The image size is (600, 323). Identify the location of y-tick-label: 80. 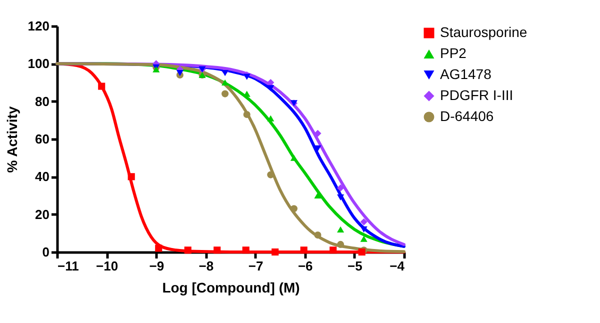
(42, 101).